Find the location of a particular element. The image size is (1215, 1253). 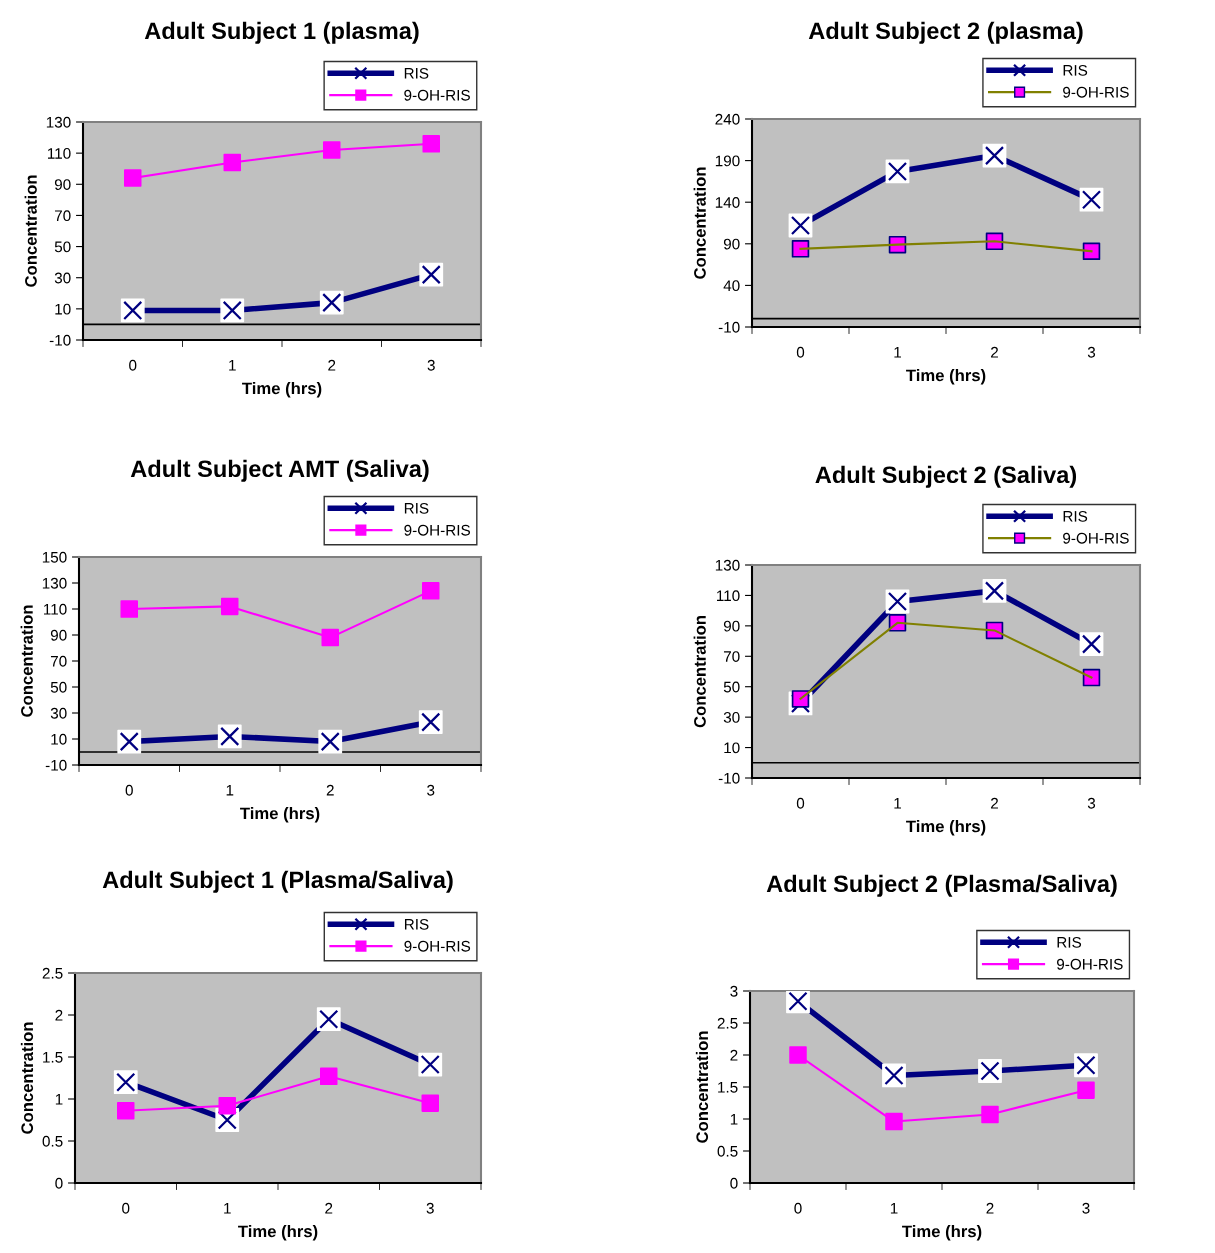

y-tick-label: 140 is located at coordinates (727, 202).